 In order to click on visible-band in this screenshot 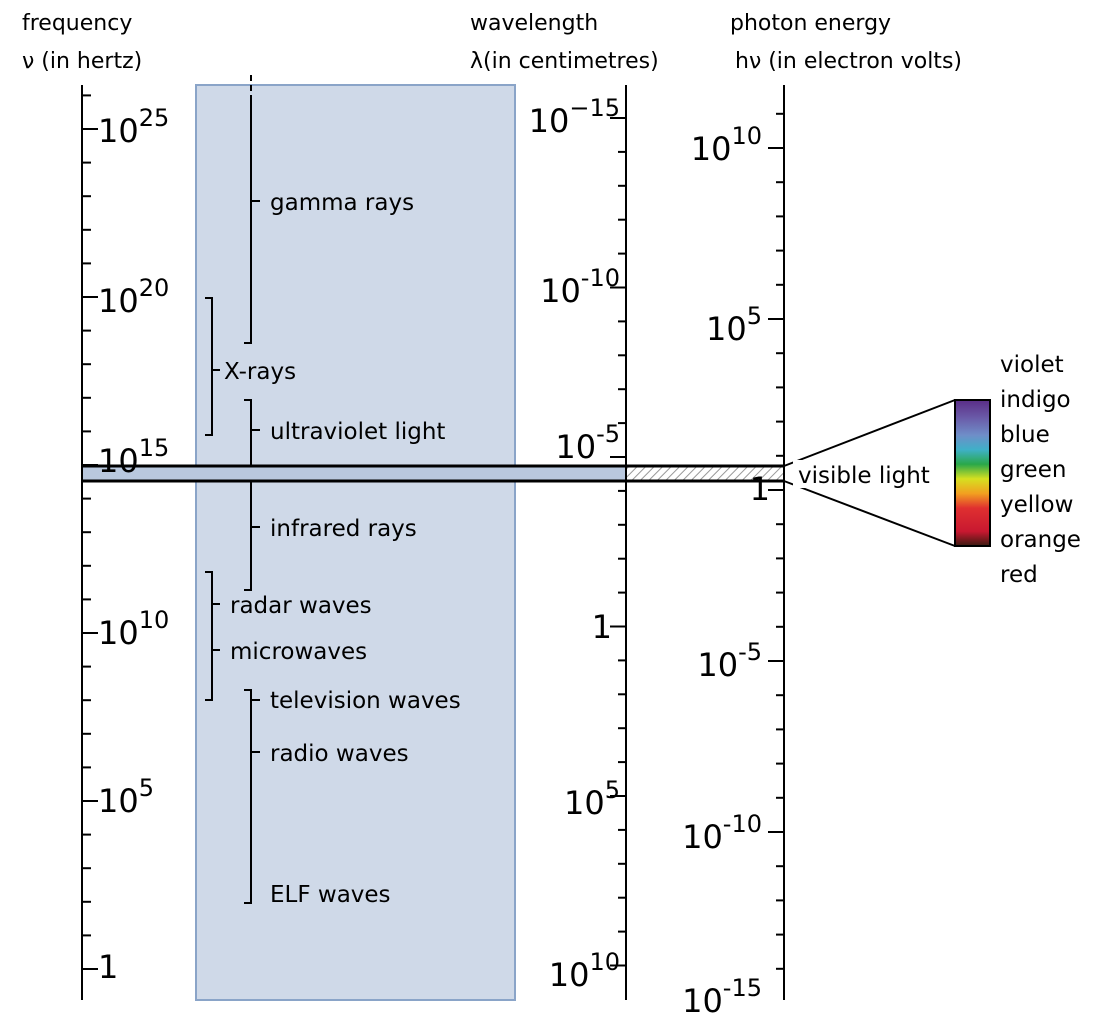, I will do `click(354, 473)`.